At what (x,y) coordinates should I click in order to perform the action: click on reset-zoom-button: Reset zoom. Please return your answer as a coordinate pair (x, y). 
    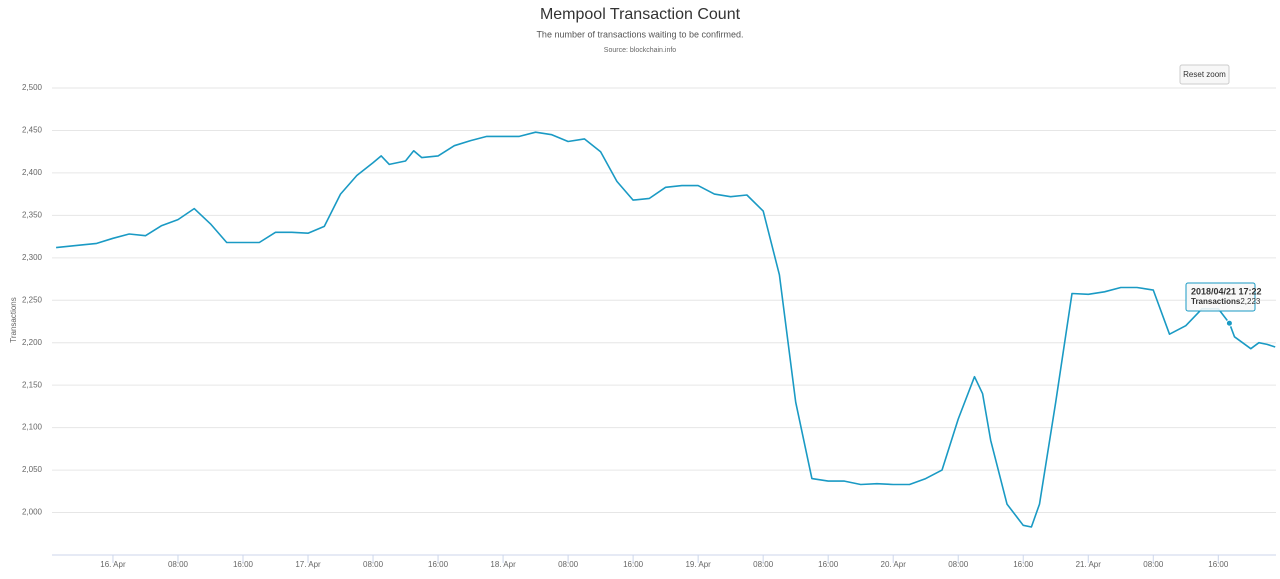
    Looking at the image, I should click on (1204, 74).